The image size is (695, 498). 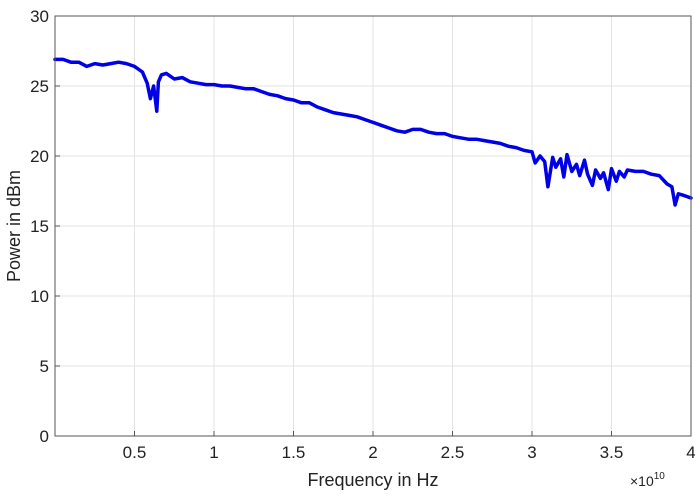 What do you see at coordinates (14, 226) in the screenshot?
I see `y-axis-label: Power in dBm` at bounding box center [14, 226].